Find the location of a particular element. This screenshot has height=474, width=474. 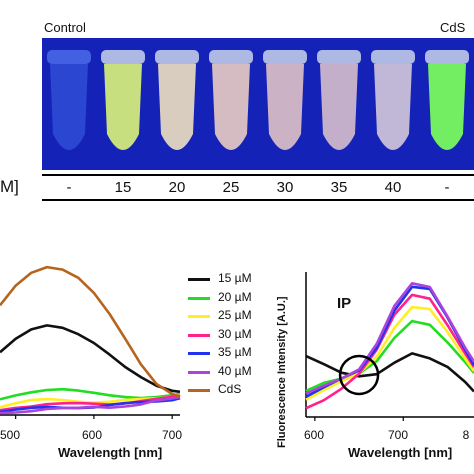

concentration-2: 20 is located at coordinates (177, 187).